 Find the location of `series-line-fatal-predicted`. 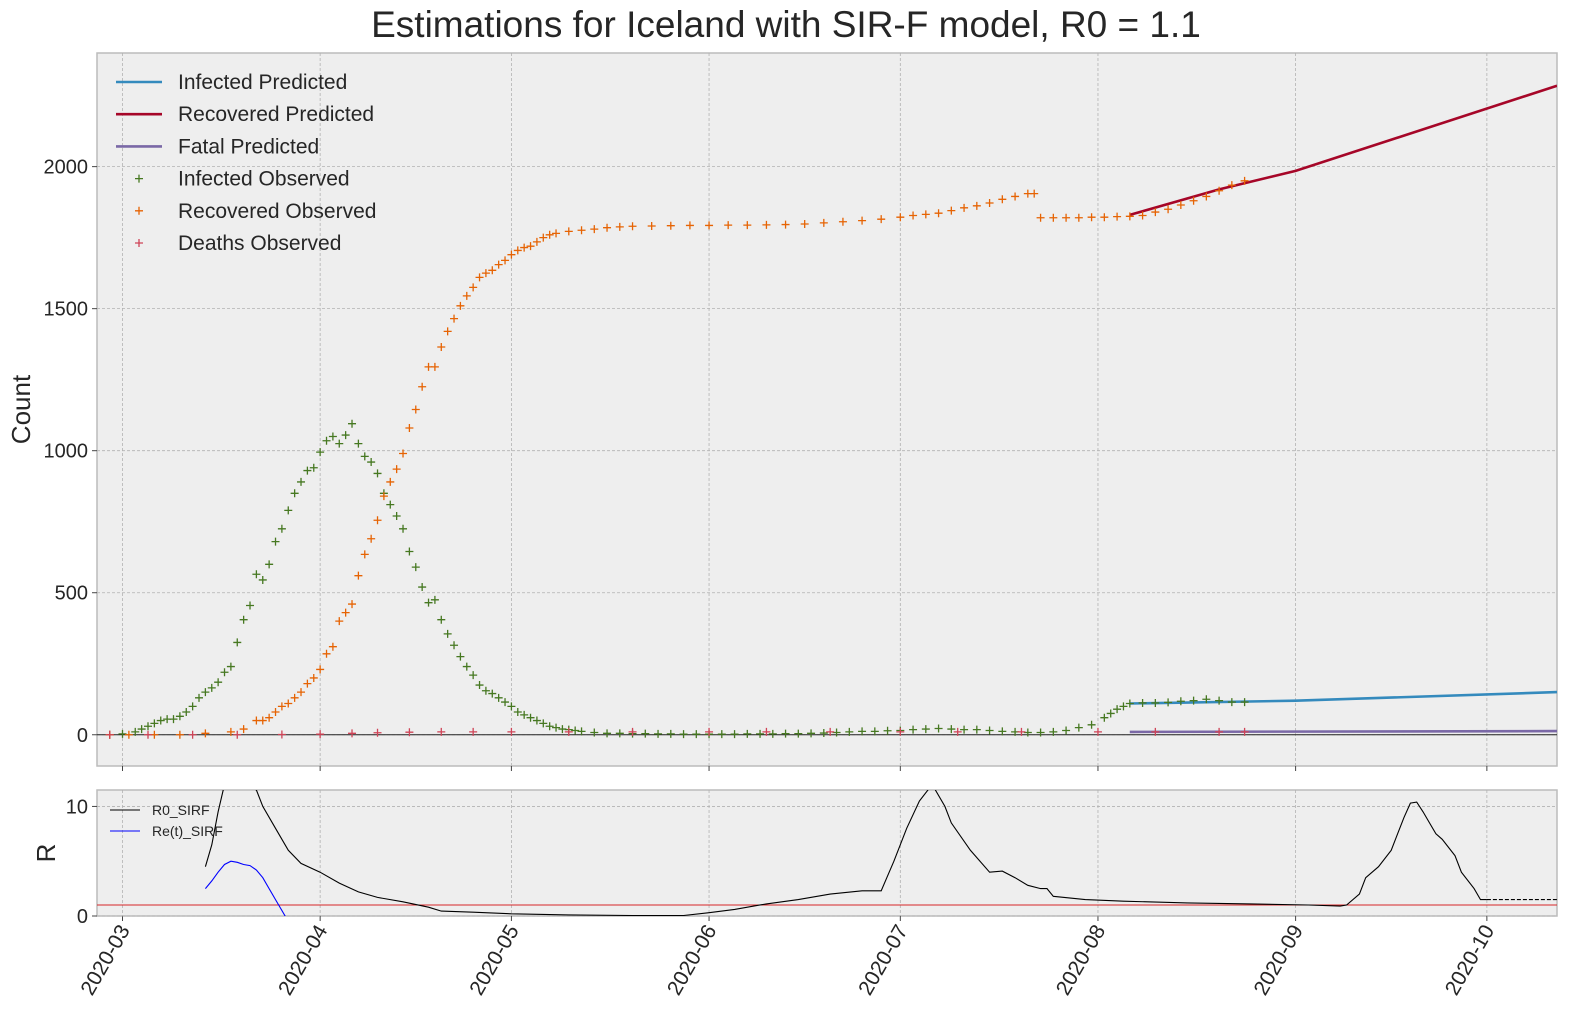

series-line-fatal-predicted is located at coordinates (1343, 731).